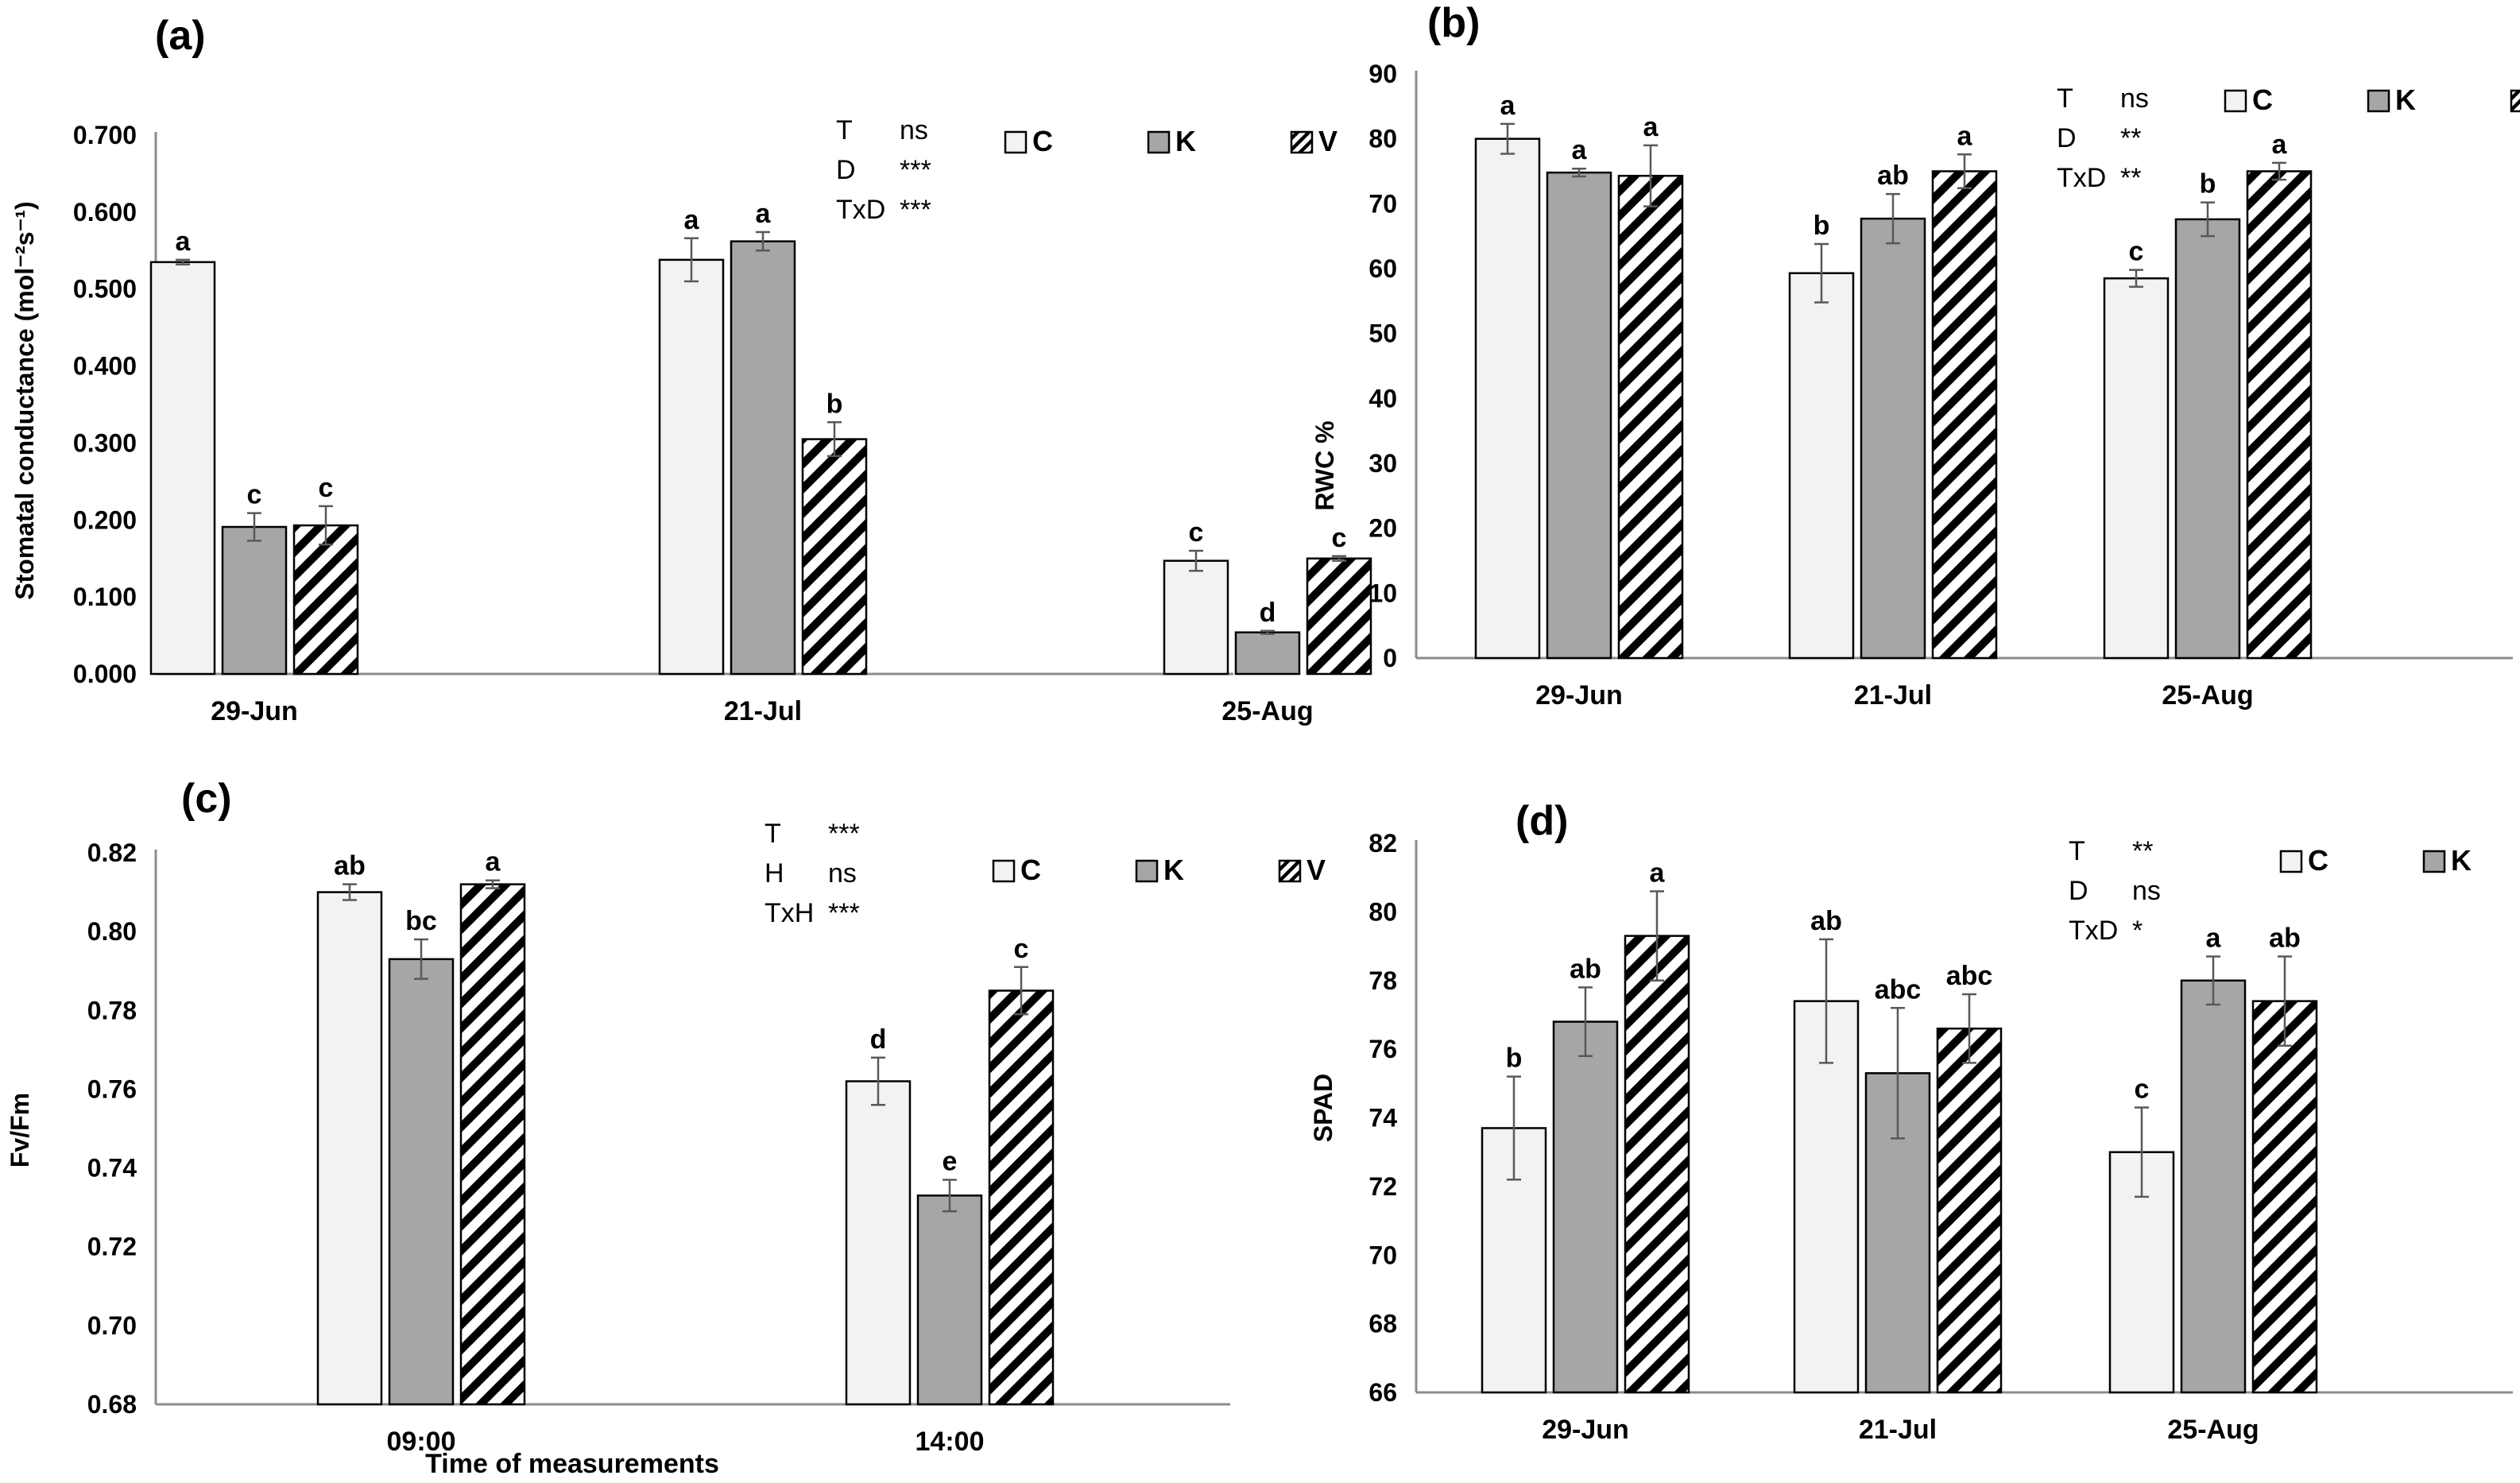 This screenshot has width=2520, height=1483. Describe the element at coordinates (950, 1161) in the screenshot. I see `significance-letter: e` at that location.